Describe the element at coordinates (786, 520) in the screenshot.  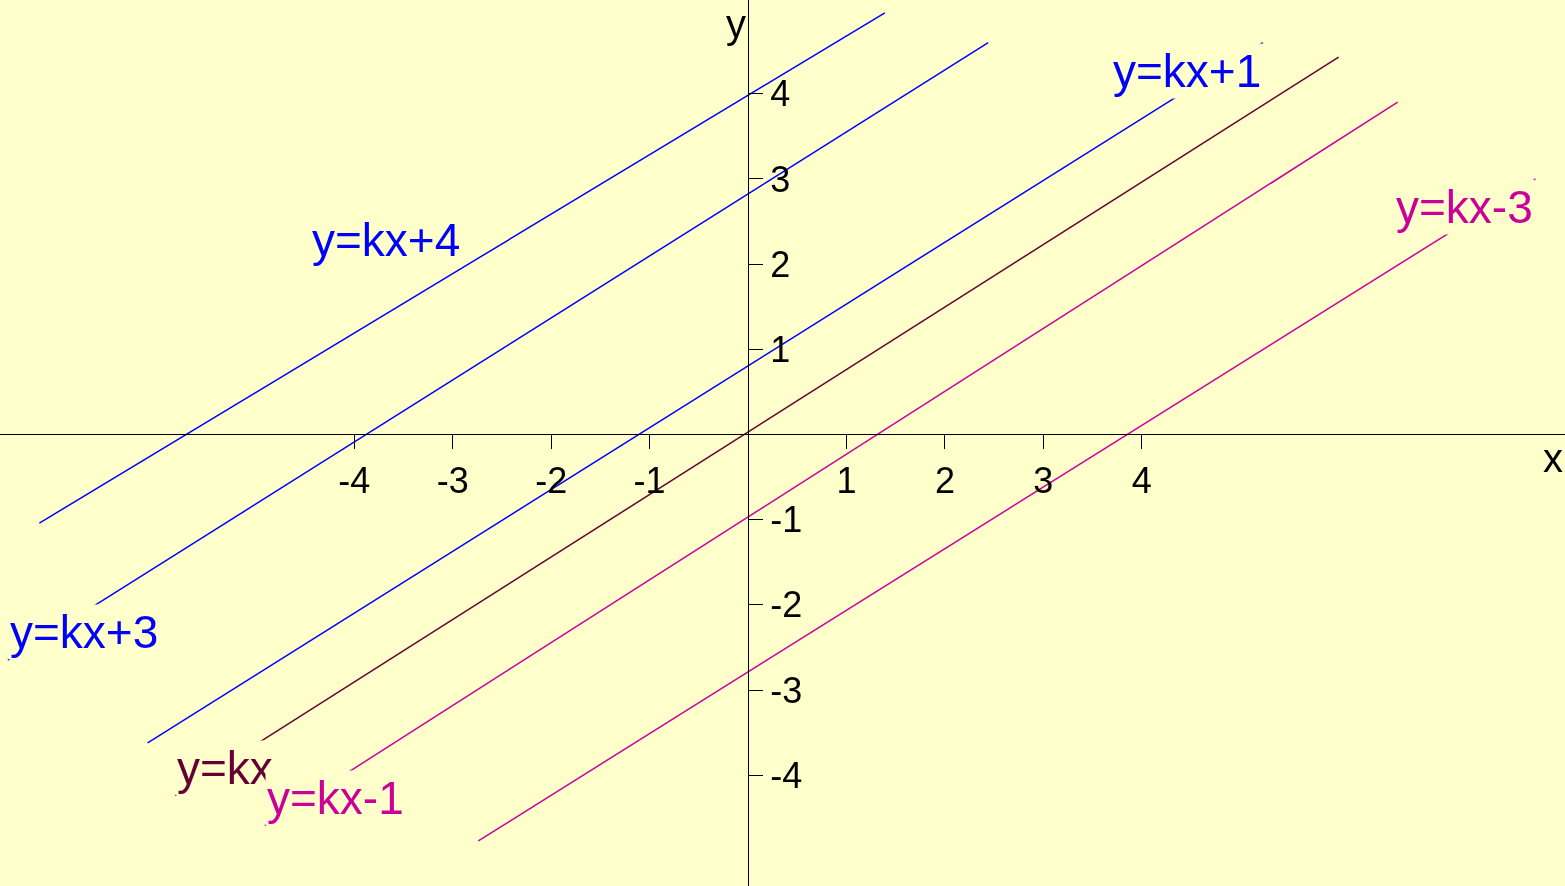
I see `y-tick-label: -1` at that location.